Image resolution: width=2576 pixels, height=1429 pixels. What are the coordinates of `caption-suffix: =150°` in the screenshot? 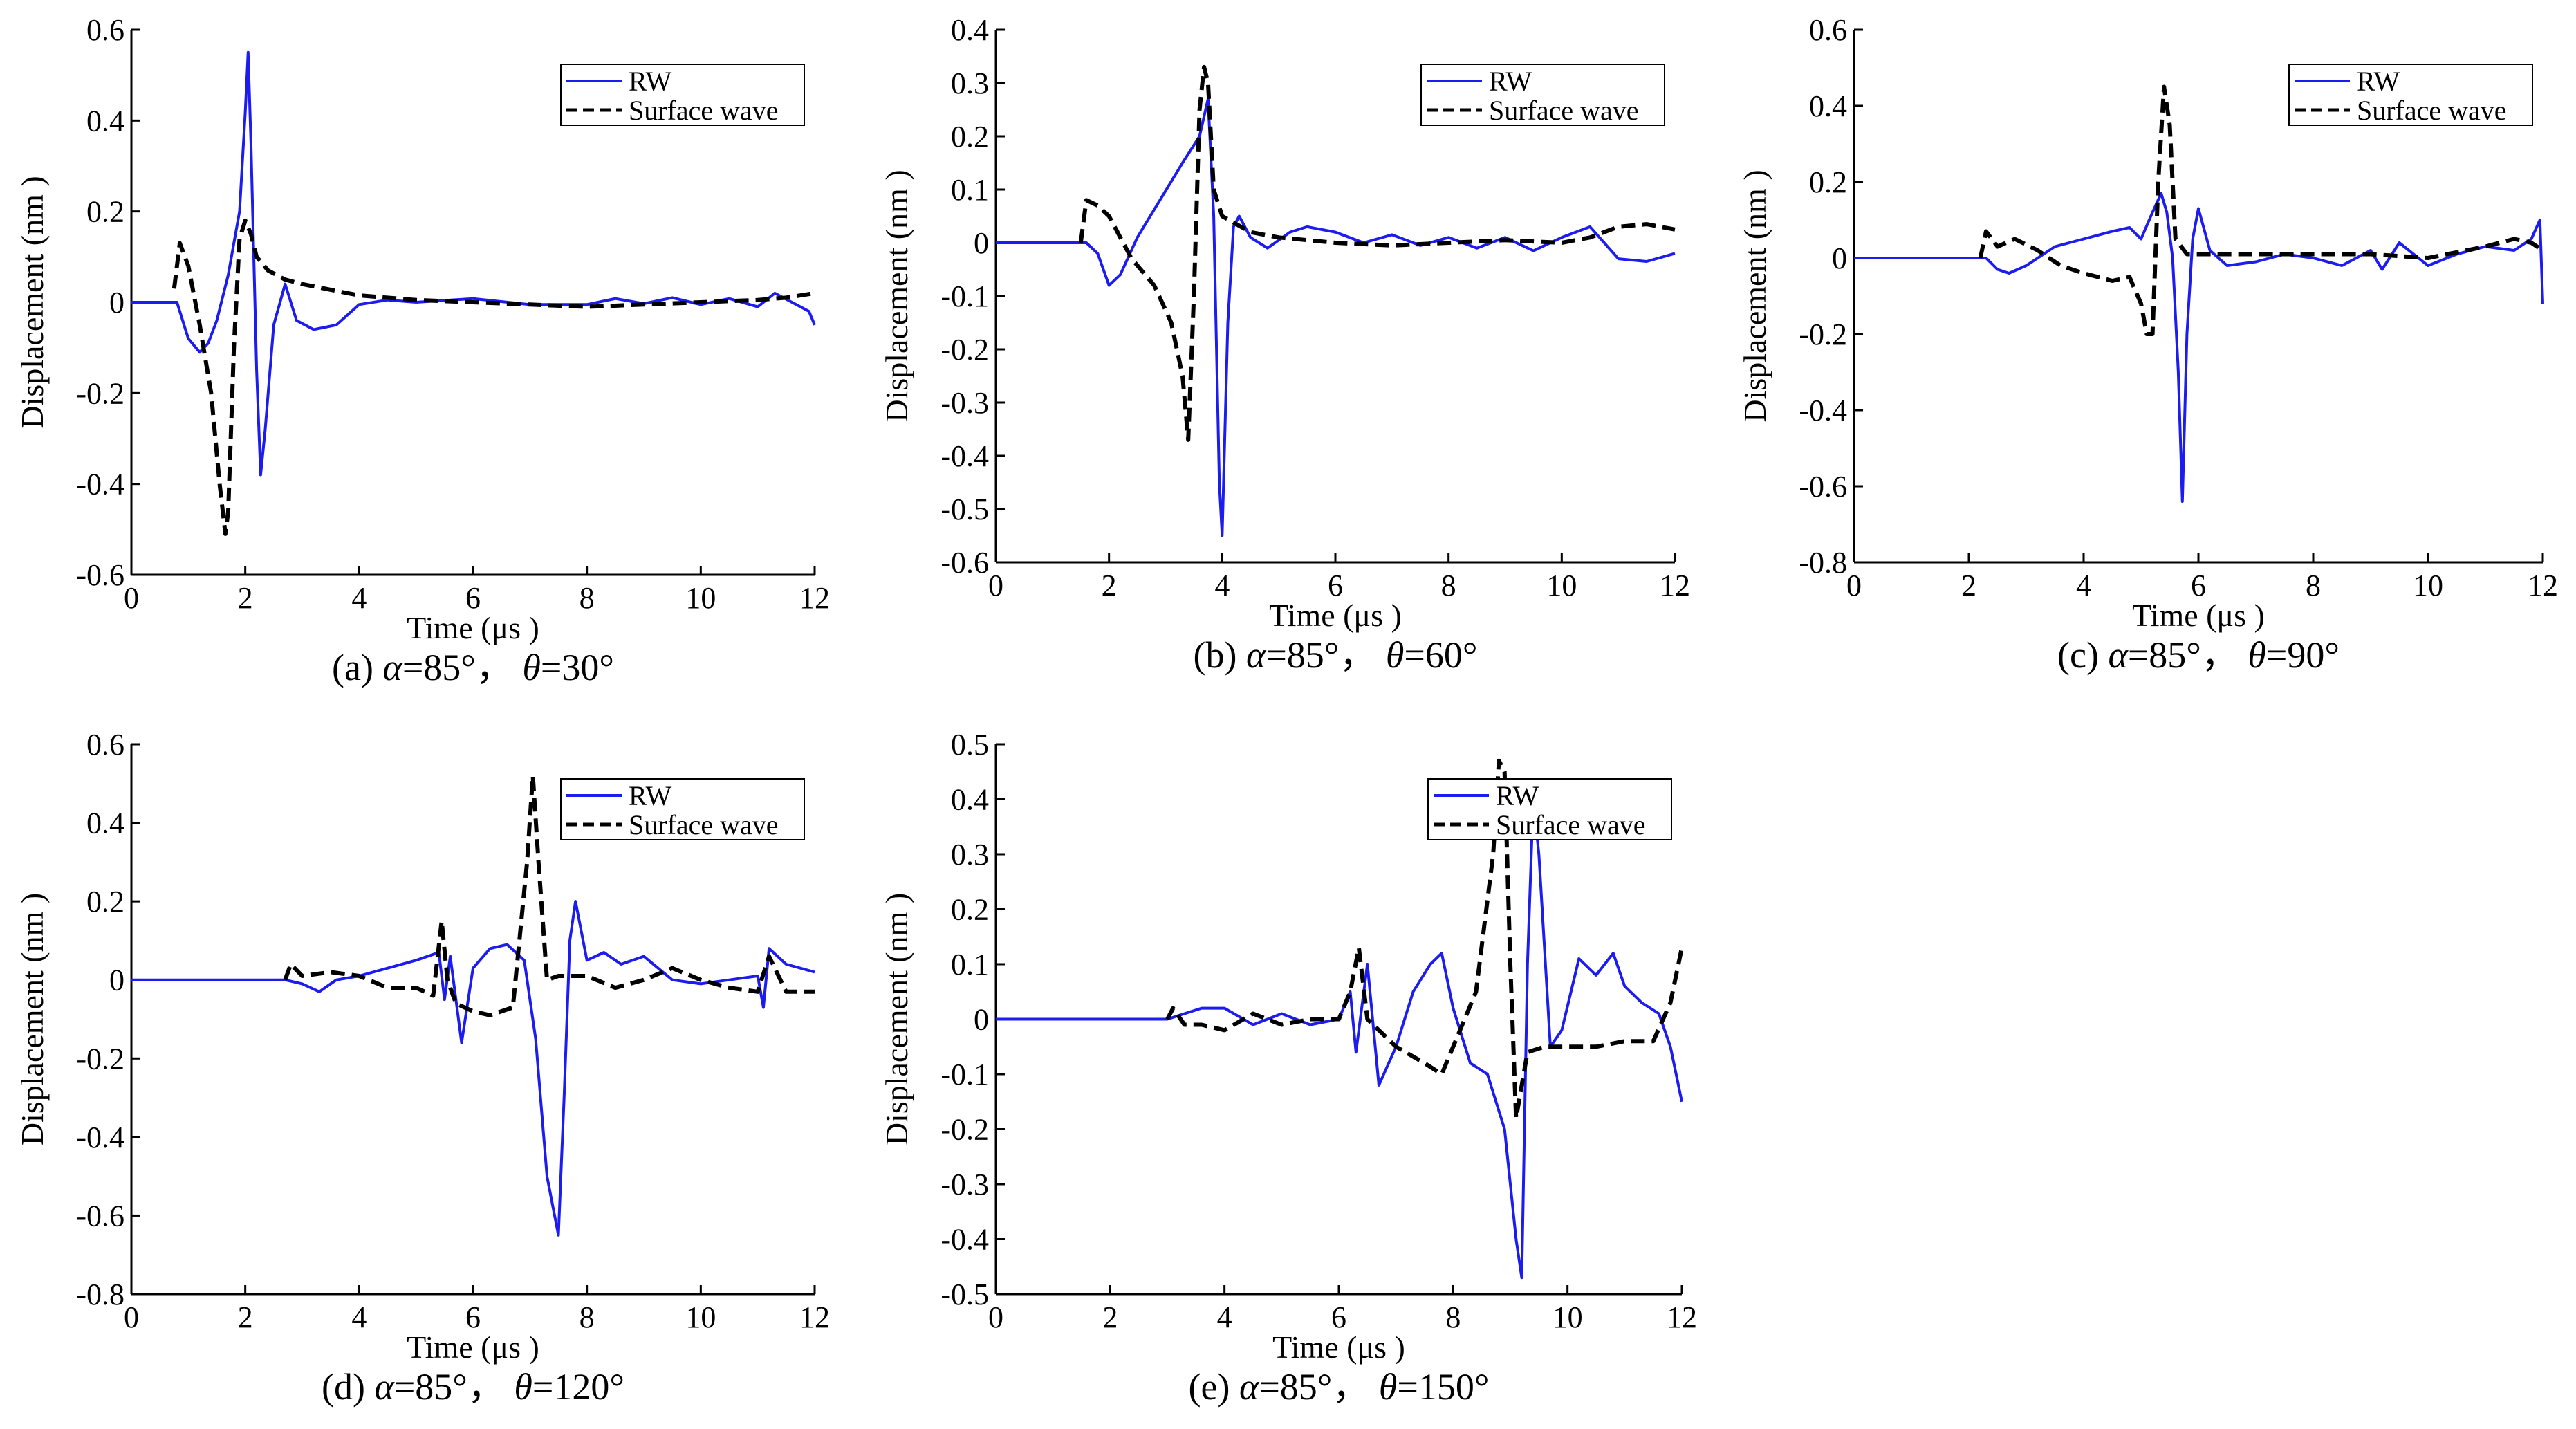 It's located at (1443, 1387).